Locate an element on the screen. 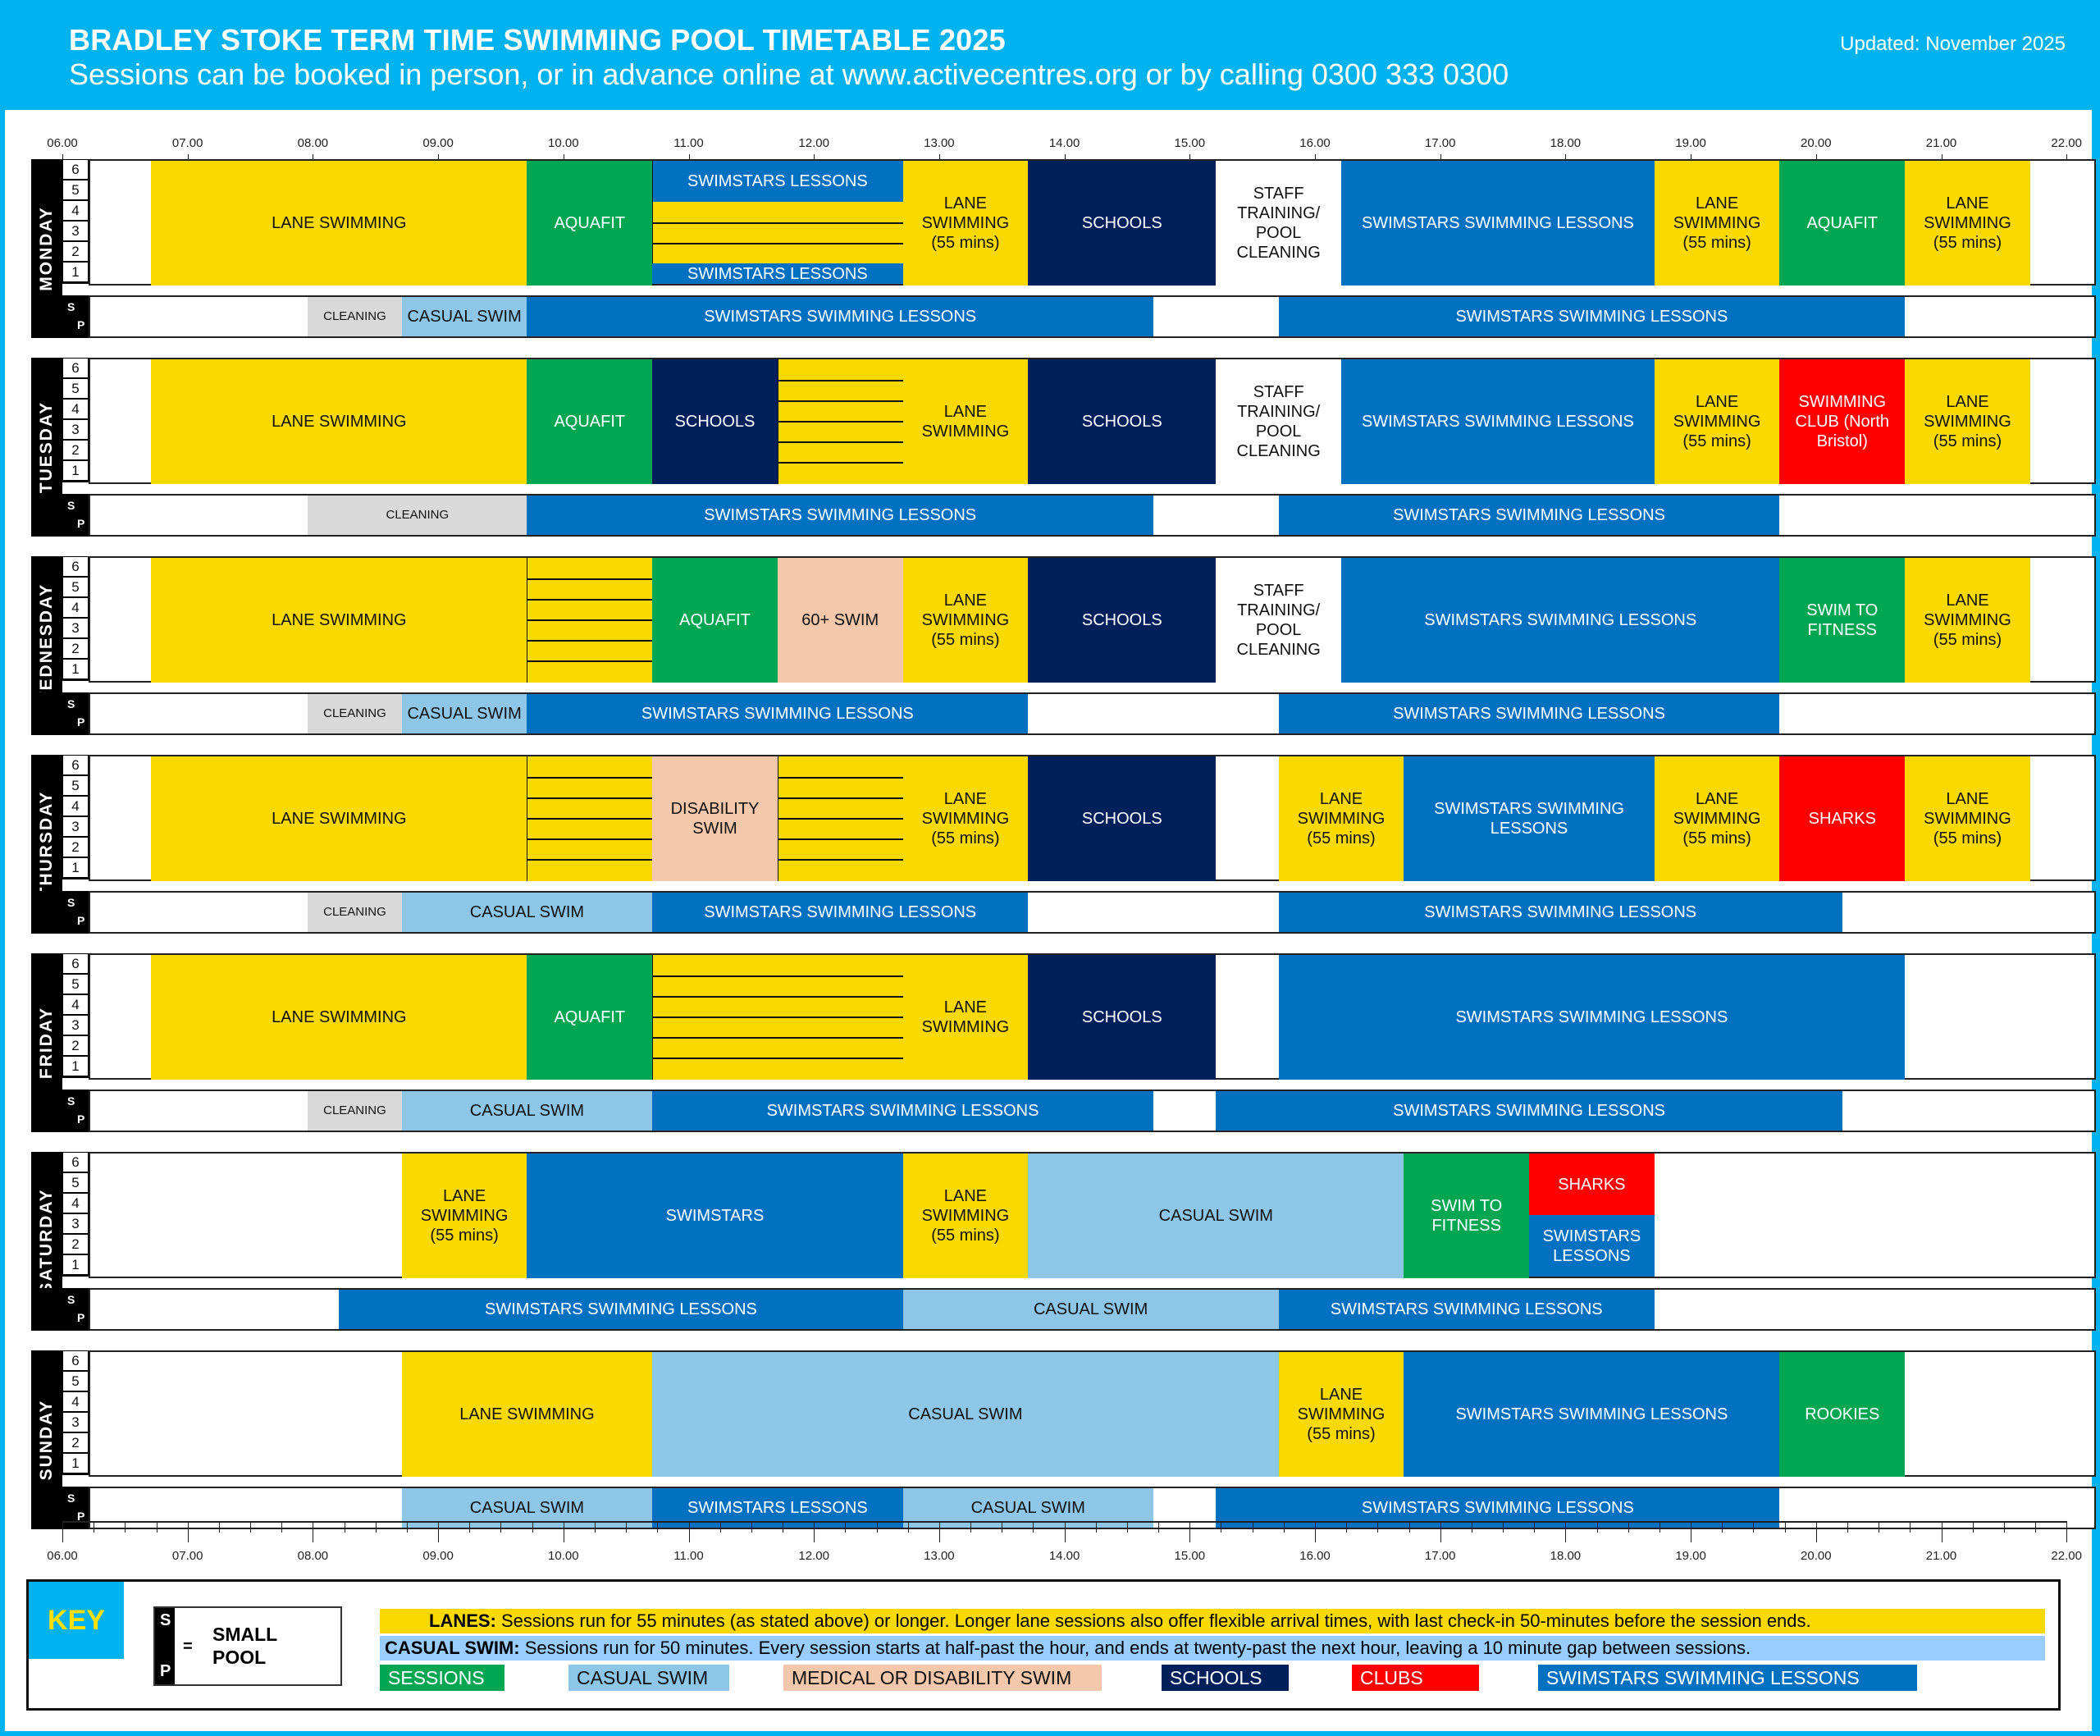 The width and height of the screenshot is (2100, 1736). key-clubs: CLUBS is located at coordinates (1416, 1678).